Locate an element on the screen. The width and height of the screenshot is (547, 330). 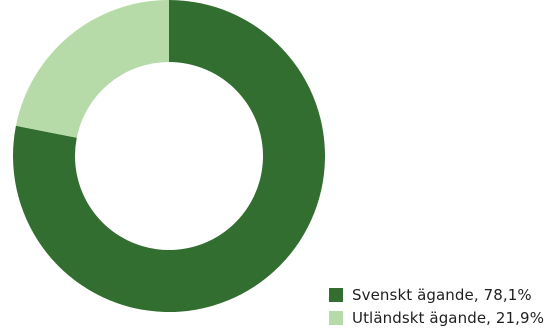
legend-item-utlandskt: Utländskt ägande, 21,9% is located at coordinates (436, 317).